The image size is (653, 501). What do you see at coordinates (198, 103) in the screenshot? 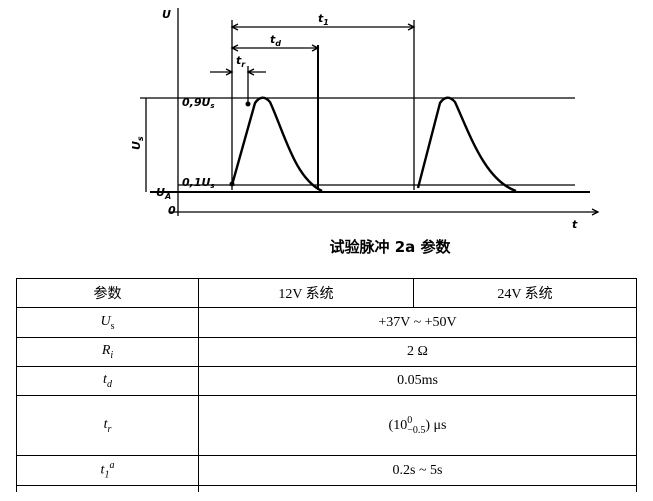
I see `level-high-label: 0,9Us` at bounding box center [198, 103].